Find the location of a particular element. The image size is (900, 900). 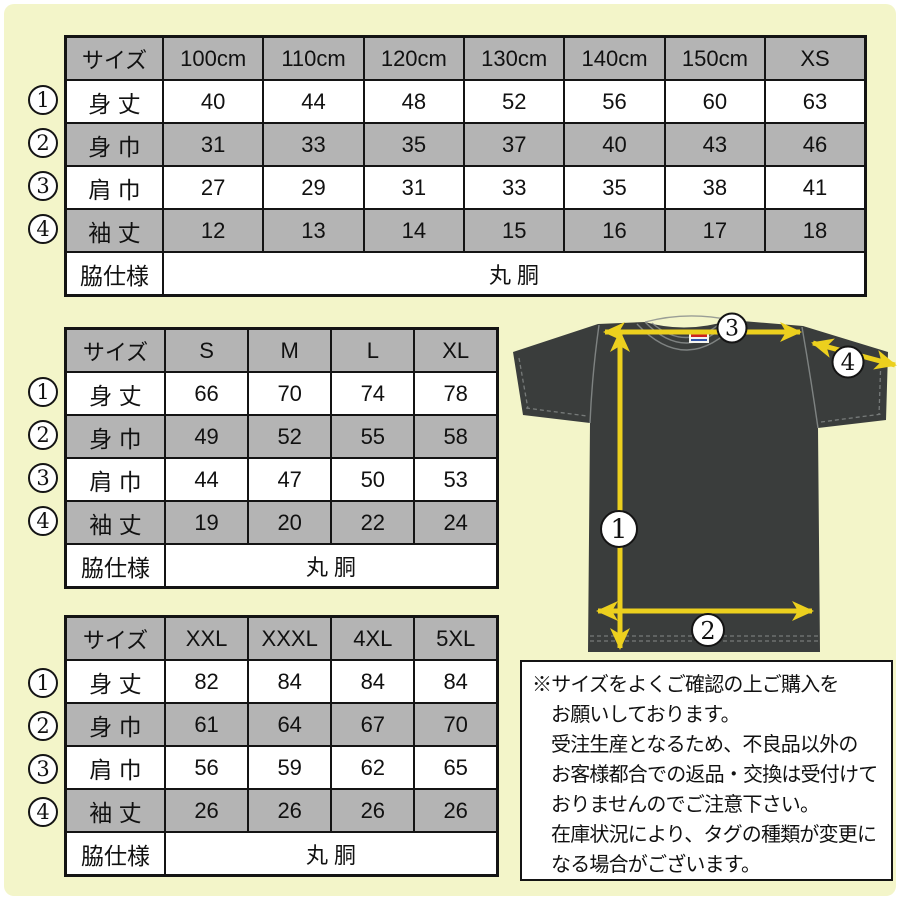

measure-row: 袖 丈 19 20 22 24 is located at coordinates (281, 522).